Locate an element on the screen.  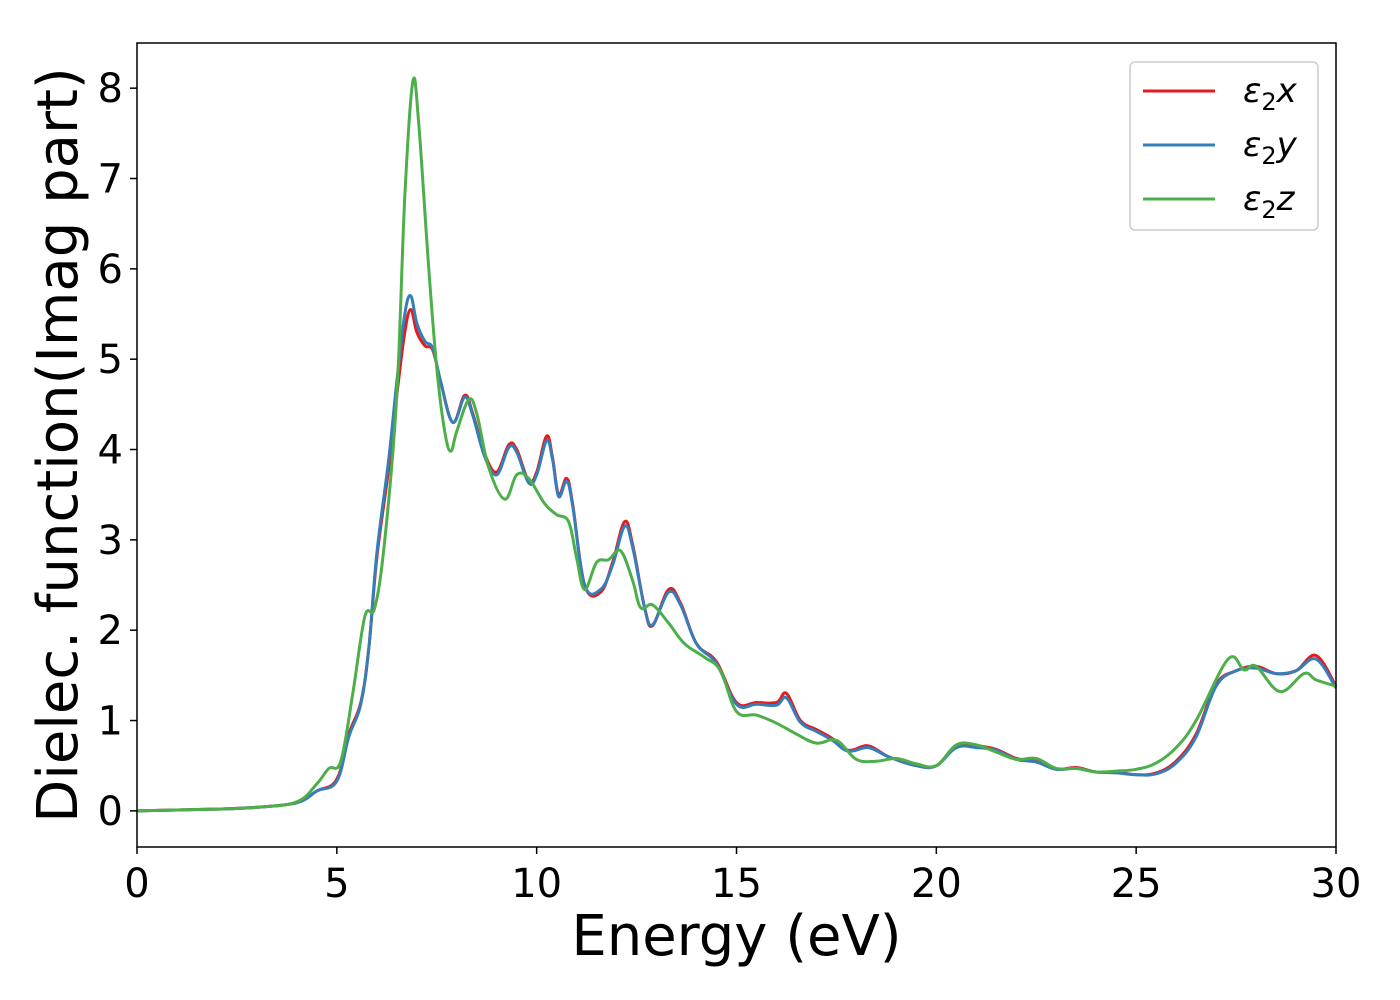
legend-box is located at coordinates (1224, 146).